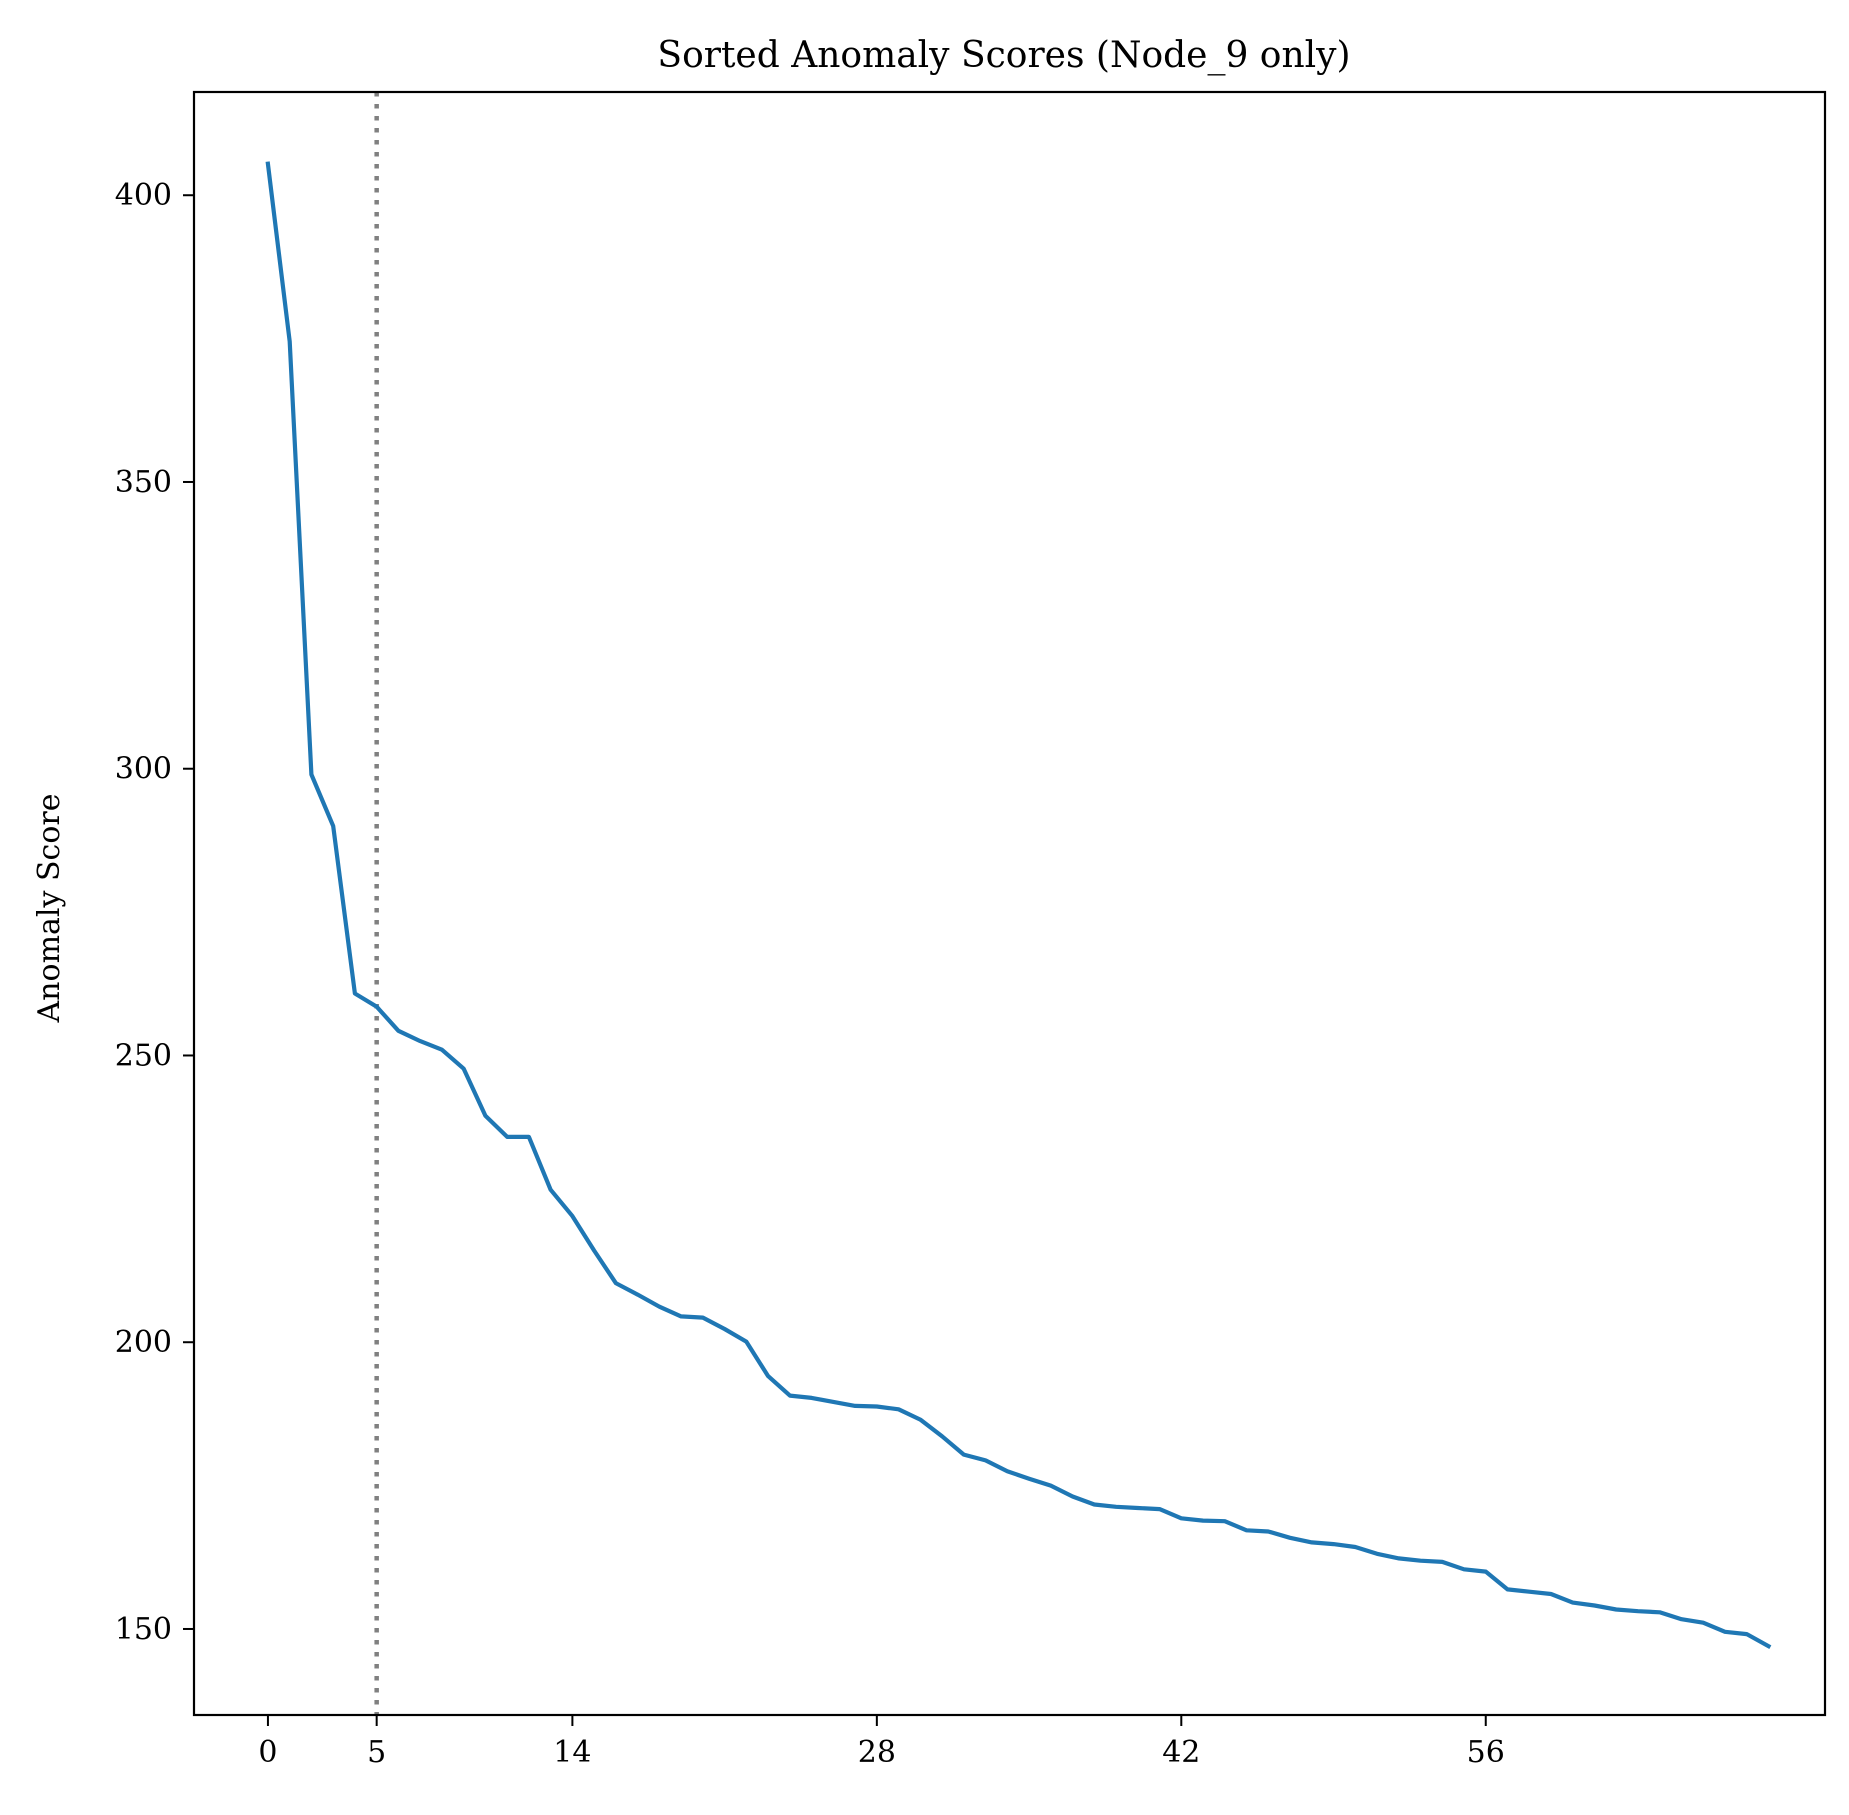  Describe the element at coordinates (1486, 1752) in the screenshot. I see `x-tick-label: 56` at that location.